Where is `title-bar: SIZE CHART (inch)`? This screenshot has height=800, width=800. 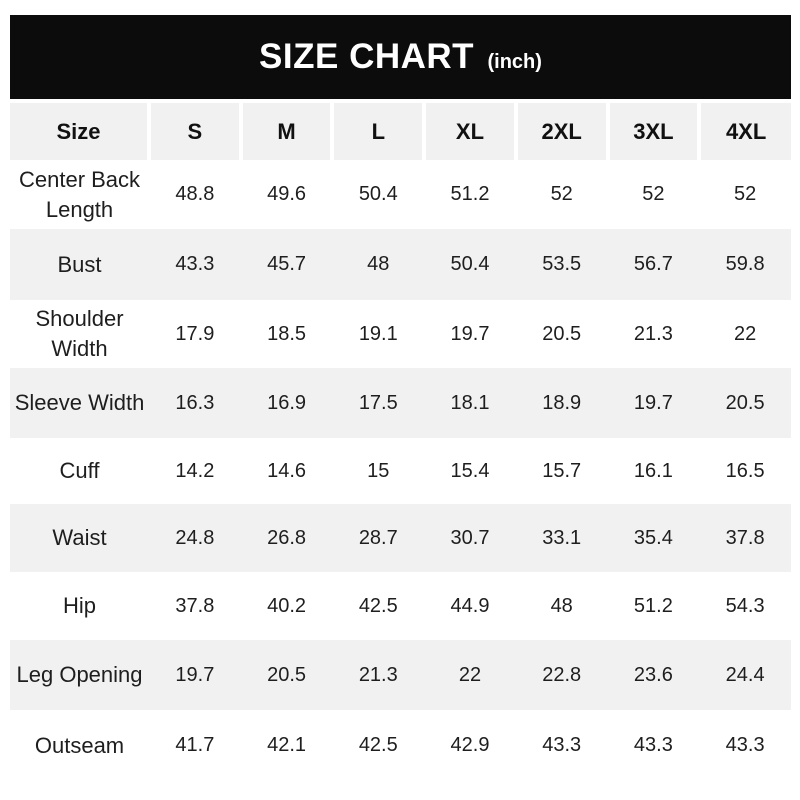
title-bar: SIZE CHART (inch) is located at coordinates (400, 57).